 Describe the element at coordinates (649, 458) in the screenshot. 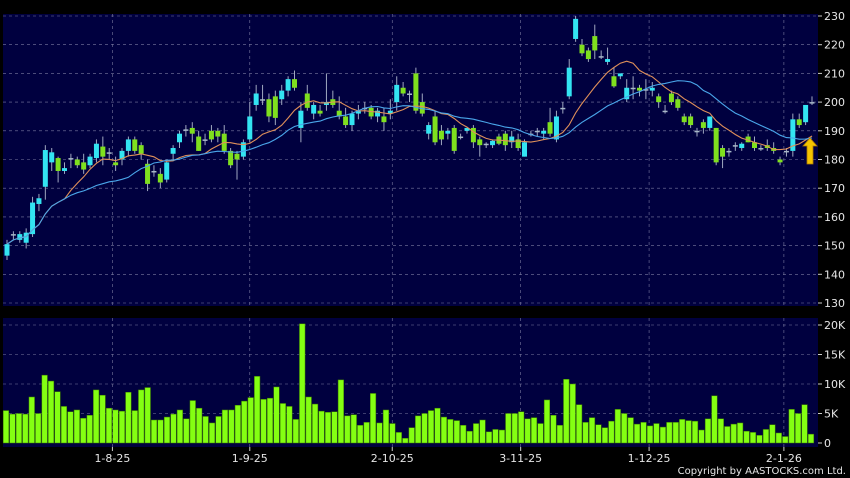

I see `x-tick-label: 1-12-25` at that location.